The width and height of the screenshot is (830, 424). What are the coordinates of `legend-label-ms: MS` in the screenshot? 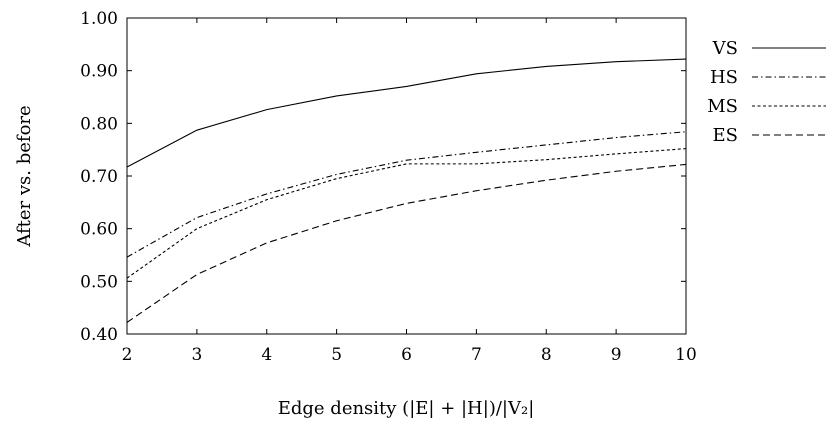 It's located at (722, 106).